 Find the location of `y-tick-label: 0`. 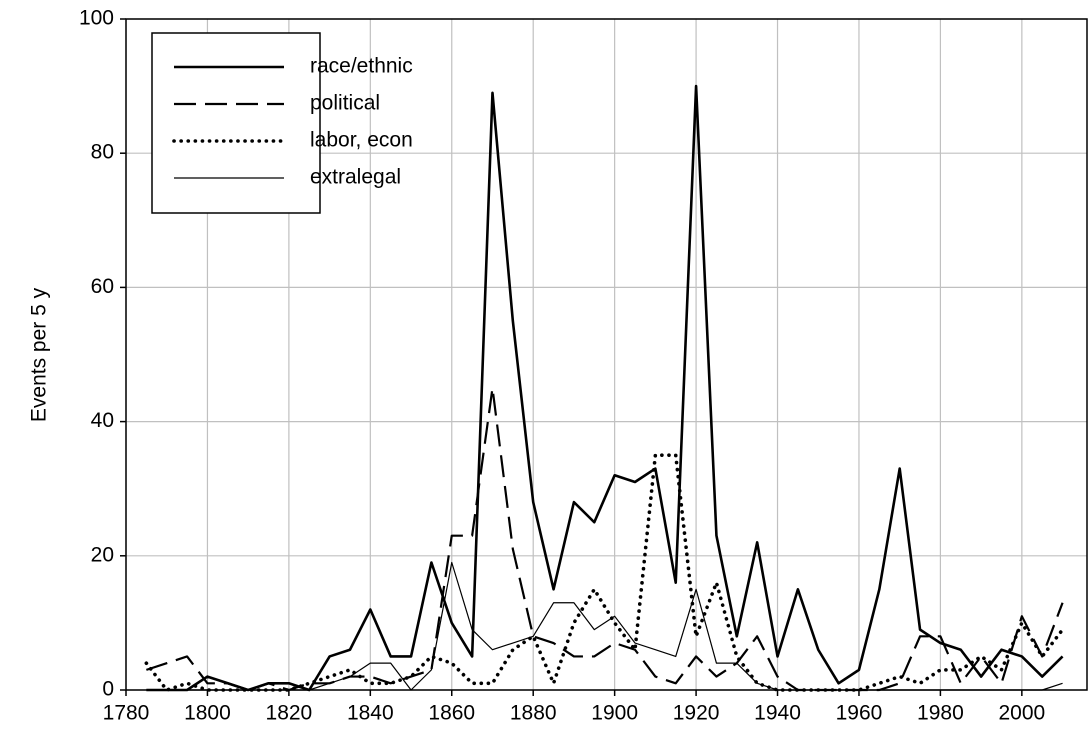

y-tick-label: 0 is located at coordinates (108, 689).